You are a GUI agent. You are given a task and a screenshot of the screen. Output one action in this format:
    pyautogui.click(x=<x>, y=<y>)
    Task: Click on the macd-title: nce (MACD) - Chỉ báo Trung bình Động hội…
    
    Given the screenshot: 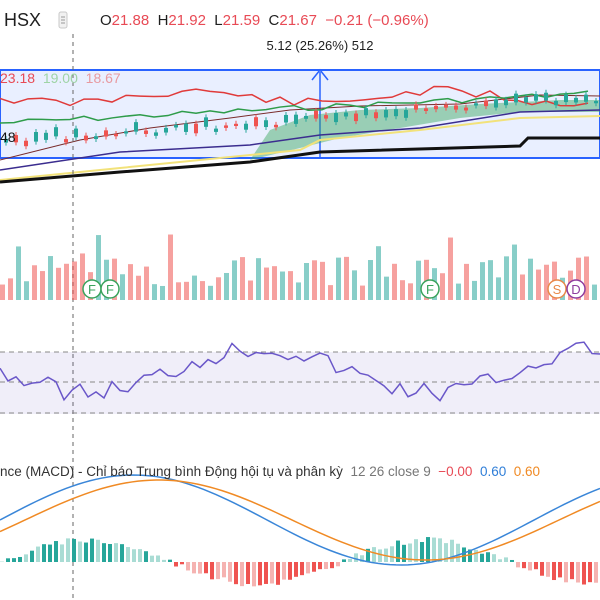 What is the action you would take?
    pyautogui.click(x=171, y=471)
    